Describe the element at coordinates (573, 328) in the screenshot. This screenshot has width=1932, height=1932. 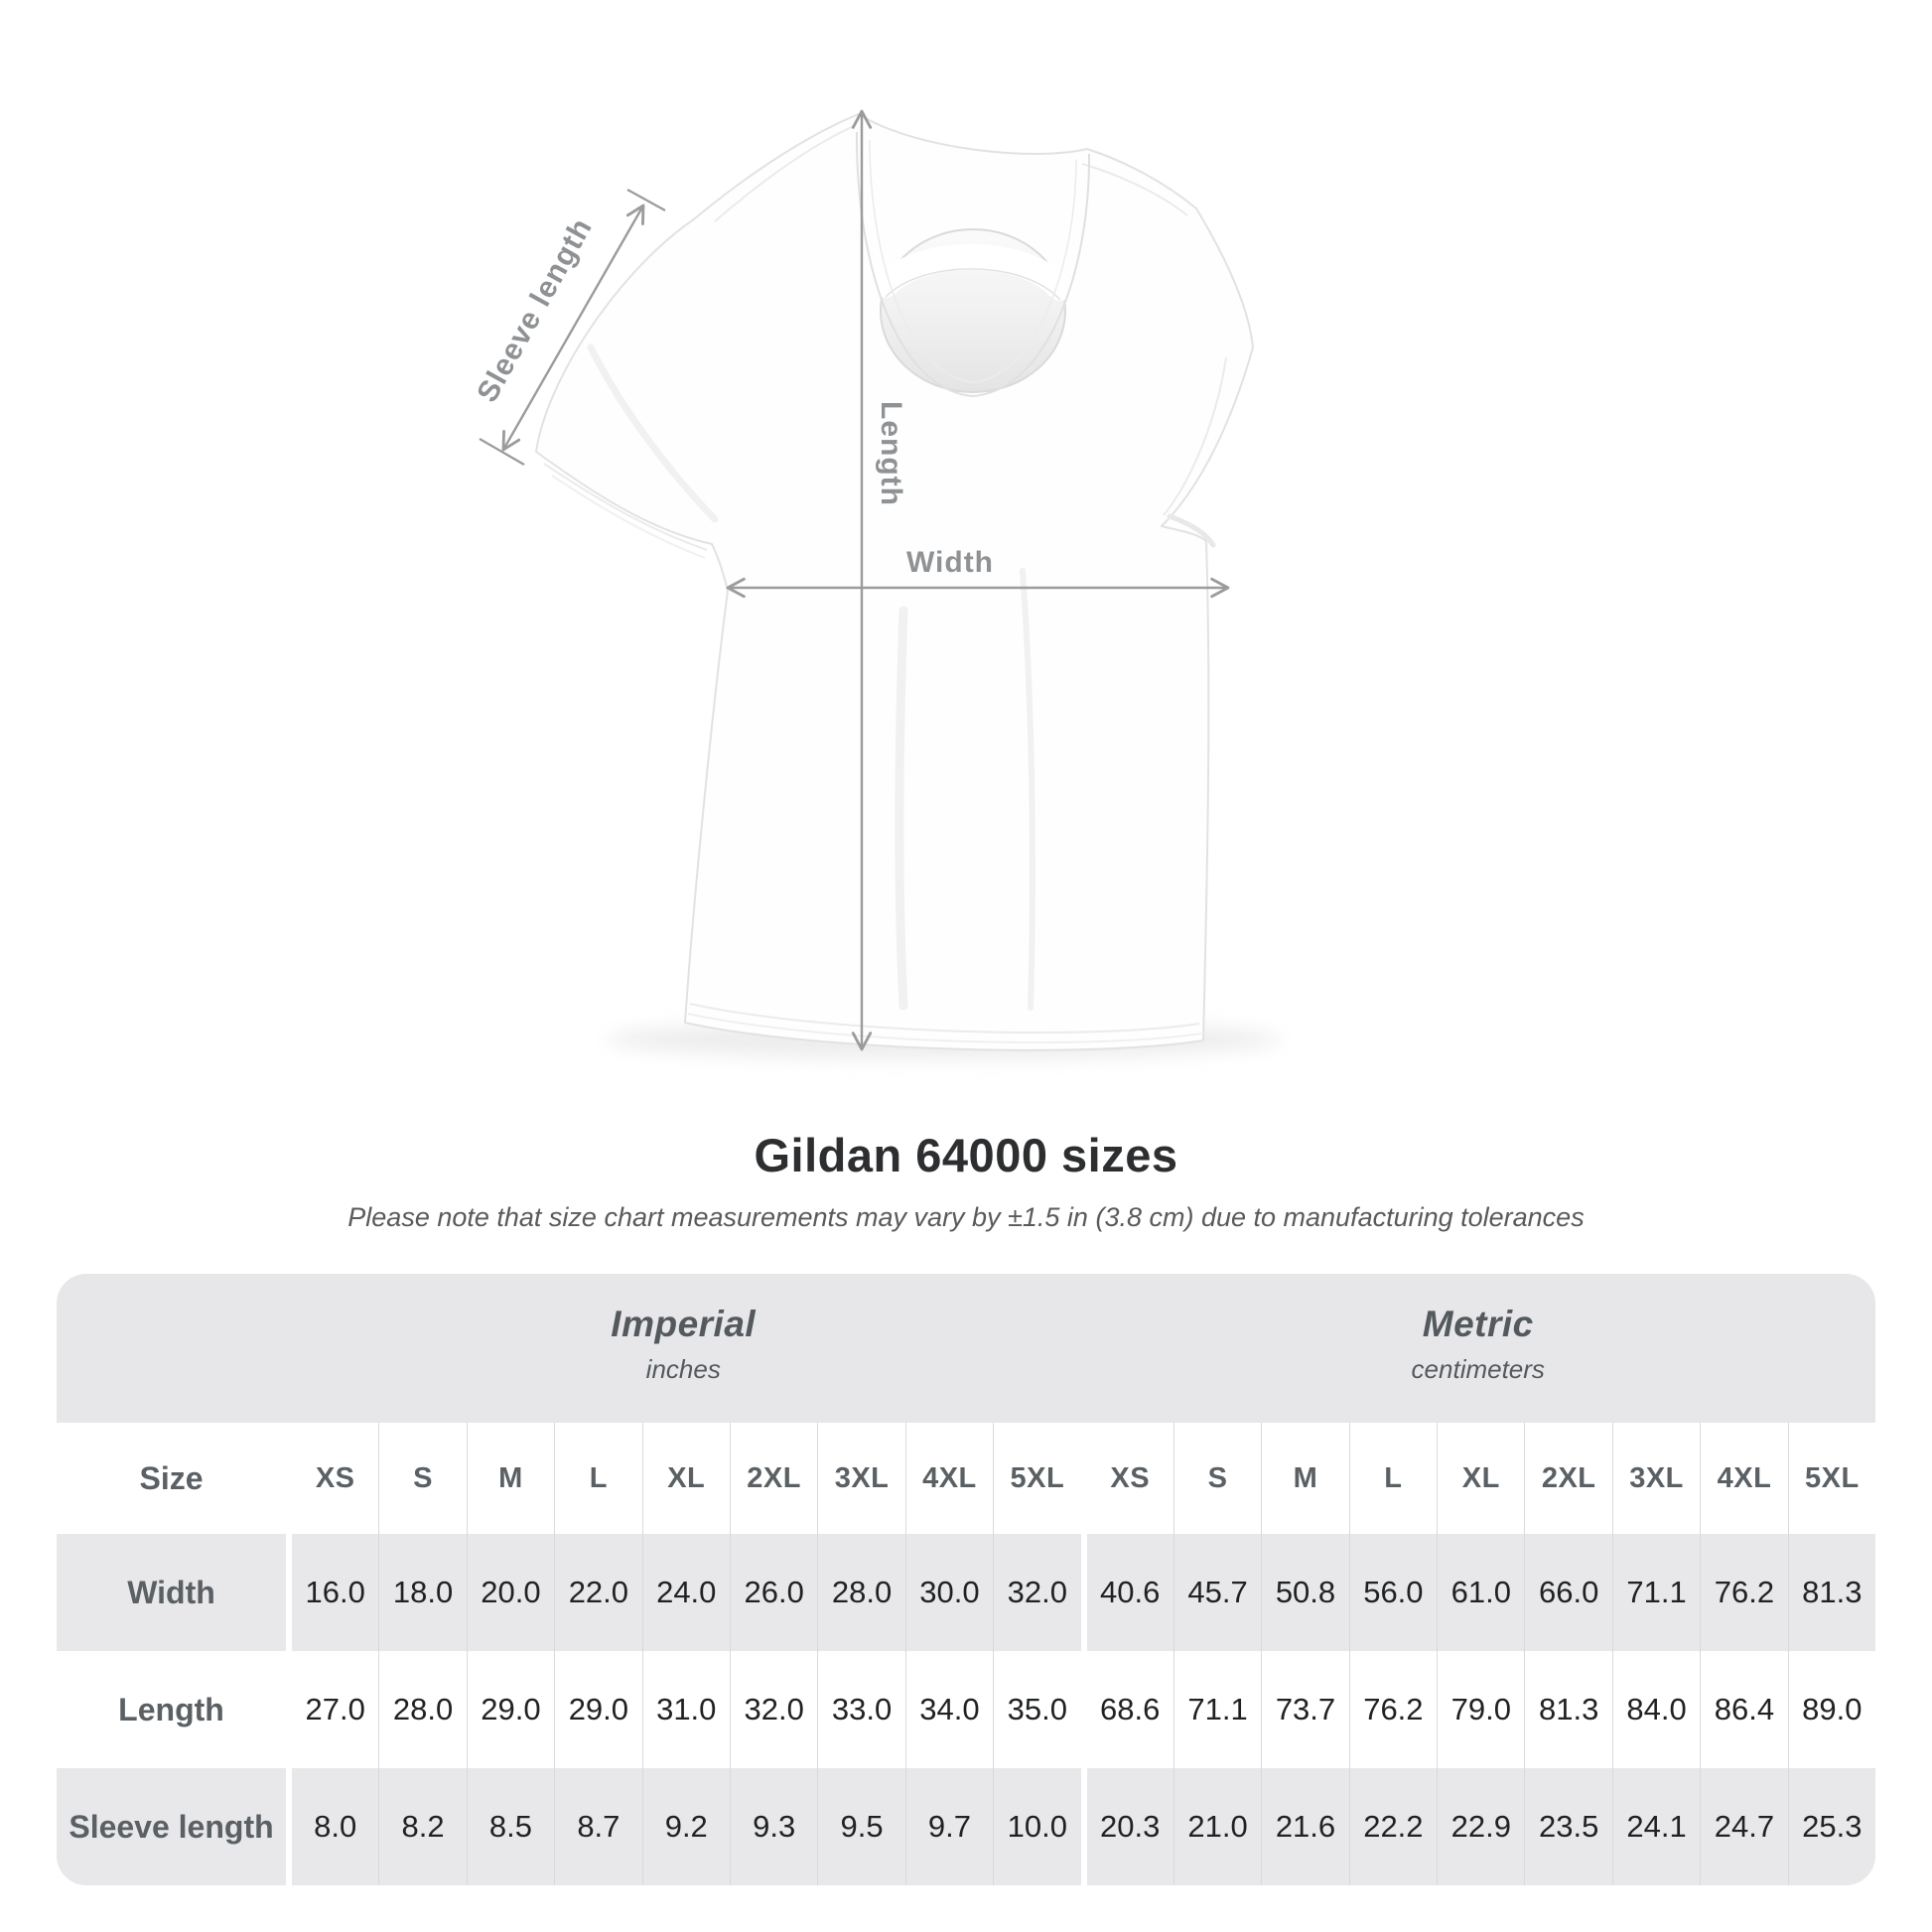
I see `sleeve-length-arrow` at that location.